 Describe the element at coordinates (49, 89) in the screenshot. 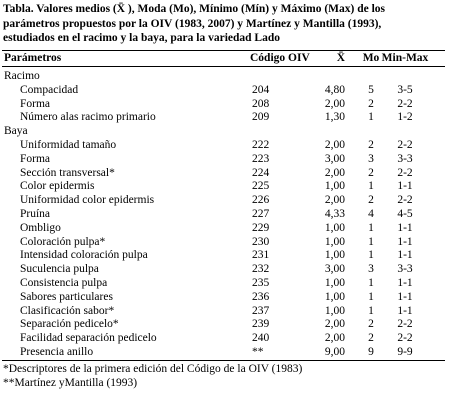

I see `parameter: Compacidad` at that location.